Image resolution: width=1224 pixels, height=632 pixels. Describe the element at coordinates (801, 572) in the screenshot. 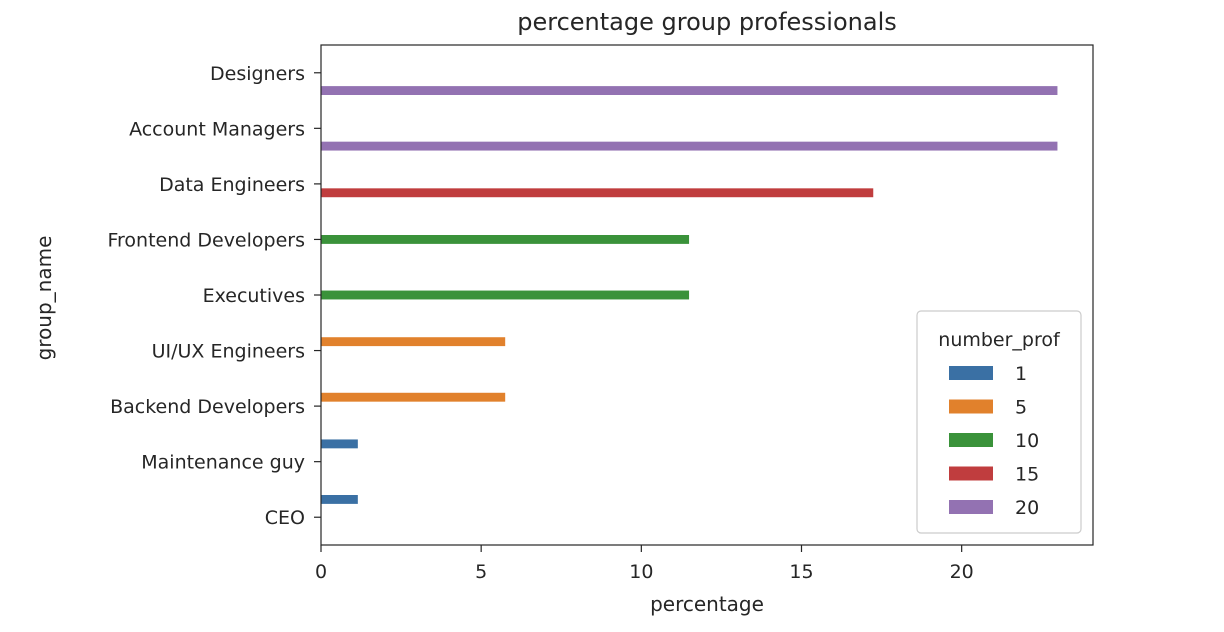

I see `x-tick-label: 15` at that location.